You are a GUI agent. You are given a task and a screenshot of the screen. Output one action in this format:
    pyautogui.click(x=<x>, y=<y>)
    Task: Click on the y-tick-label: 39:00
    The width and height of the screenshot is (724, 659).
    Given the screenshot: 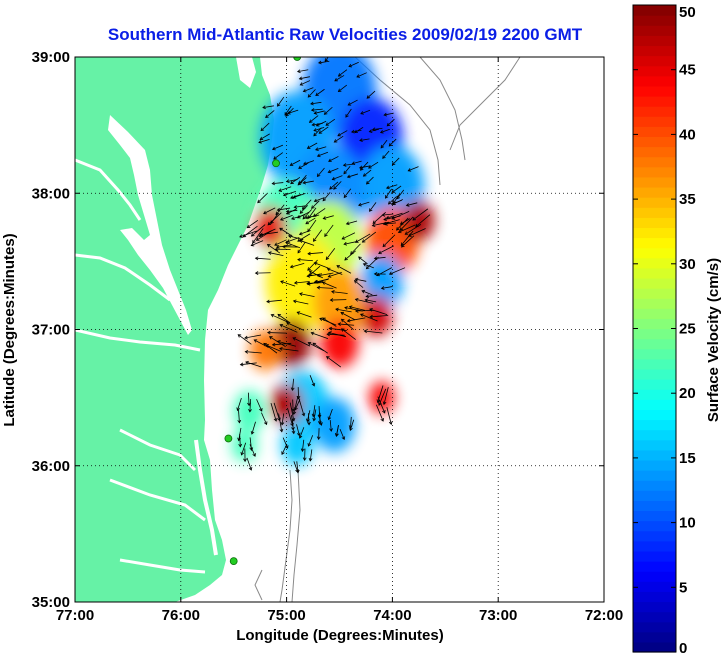 What is the action you would take?
    pyautogui.click(x=51, y=57)
    